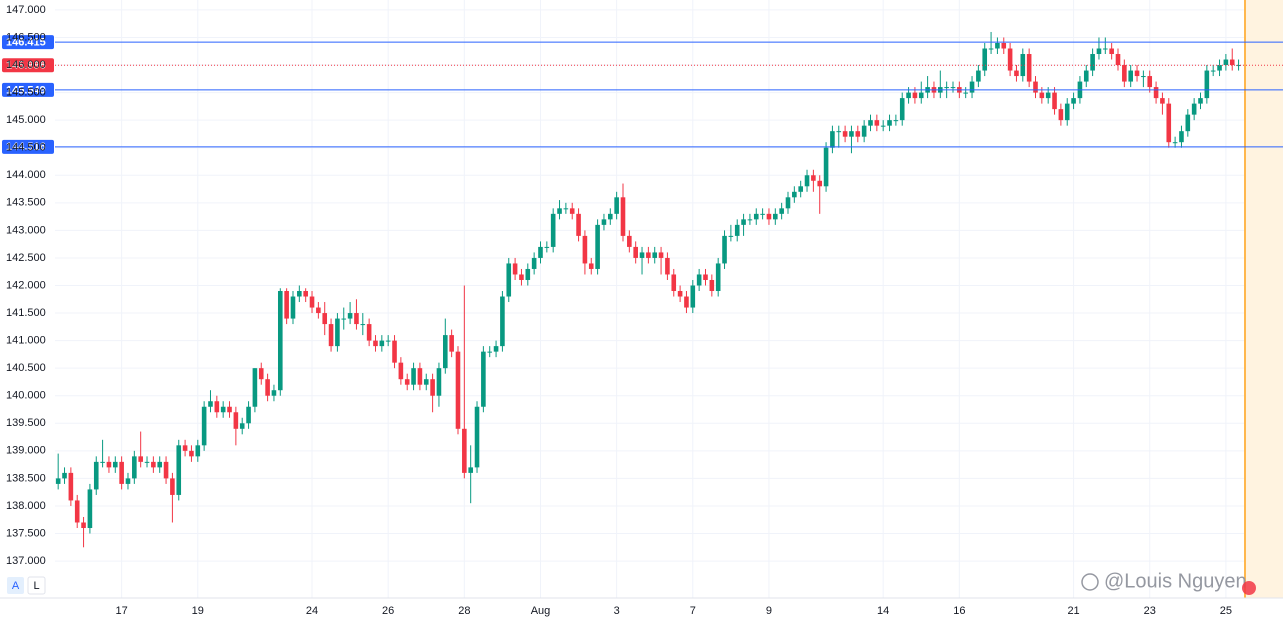 Image resolution: width=1283 pixels, height=622 pixels. What do you see at coordinates (26, 561) in the screenshot?
I see `y-tick-label: 137.000` at bounding box center [26, 561].